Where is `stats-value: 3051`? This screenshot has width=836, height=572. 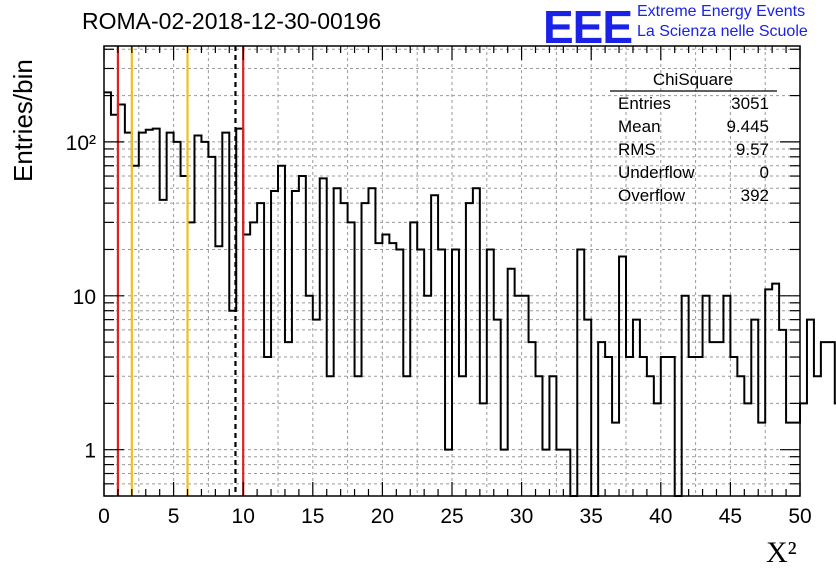
stats-value: 3051 is located at coordinates (750, 103).